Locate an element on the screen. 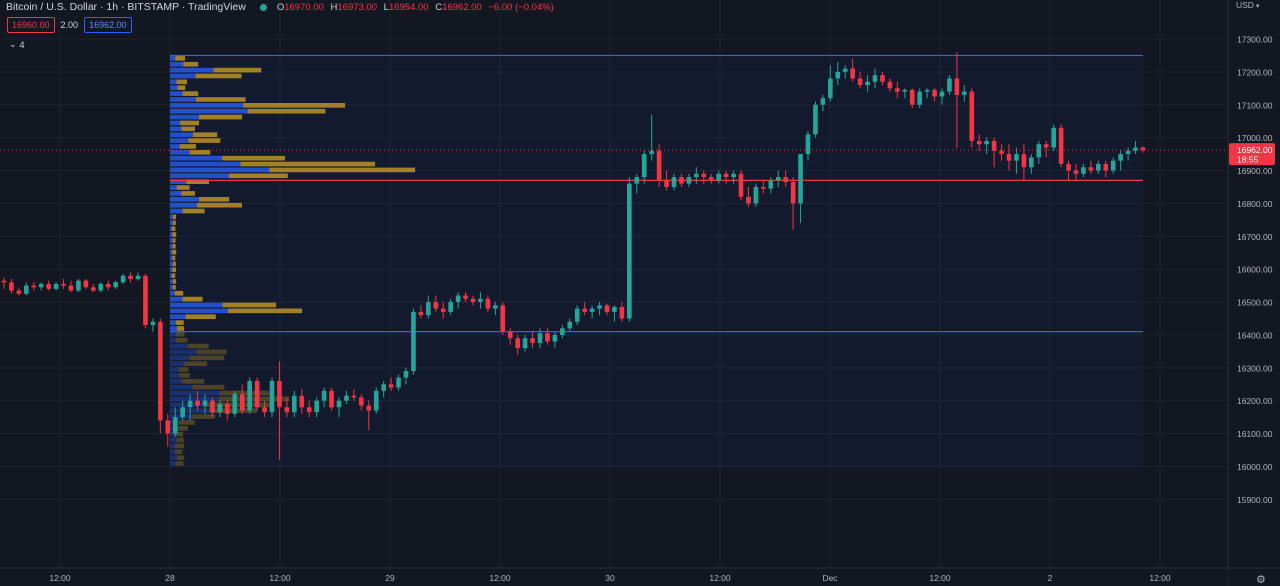 The height and width of the screenshot is (586, 1280). sell-price-button: 16960.00 is located at coordinates (31, 25).